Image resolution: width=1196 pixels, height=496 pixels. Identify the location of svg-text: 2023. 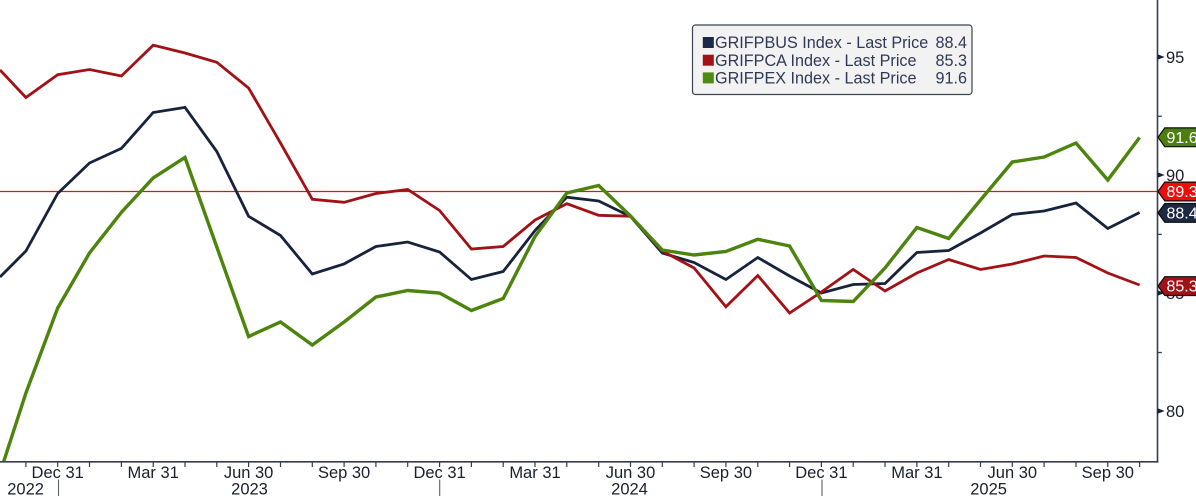
(249, 488).